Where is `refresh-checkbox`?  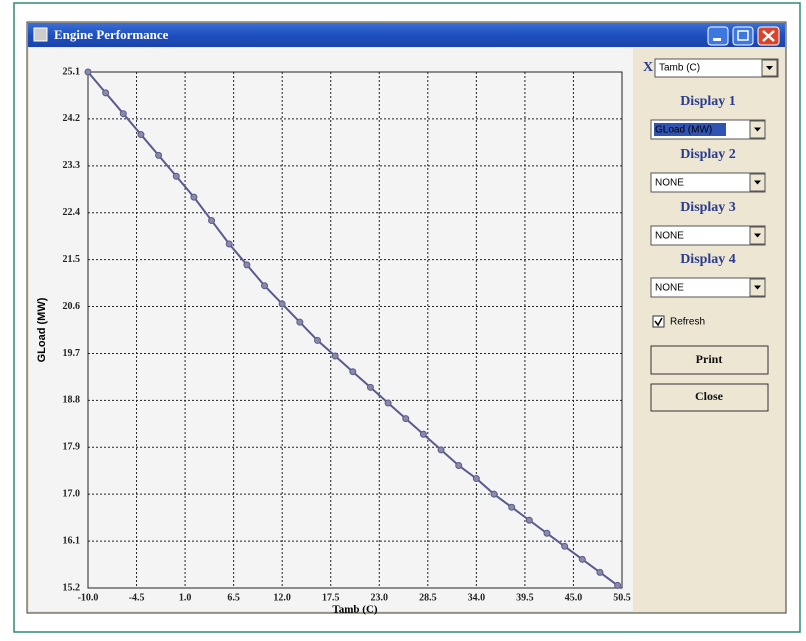 refresh-checkbox is located at coordinates (658, 321).